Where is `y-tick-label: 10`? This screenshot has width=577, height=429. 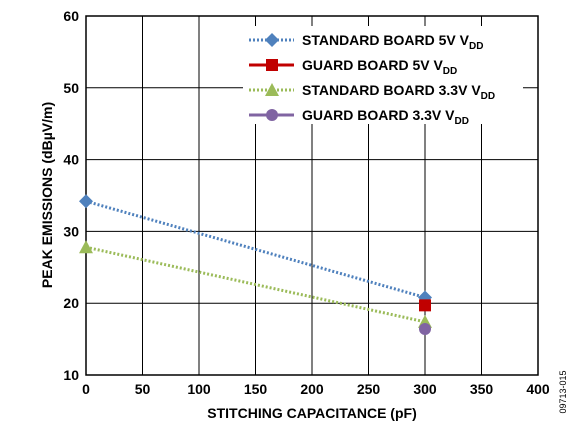 y-tick-label: 10 is located at coordinates (71, 375).